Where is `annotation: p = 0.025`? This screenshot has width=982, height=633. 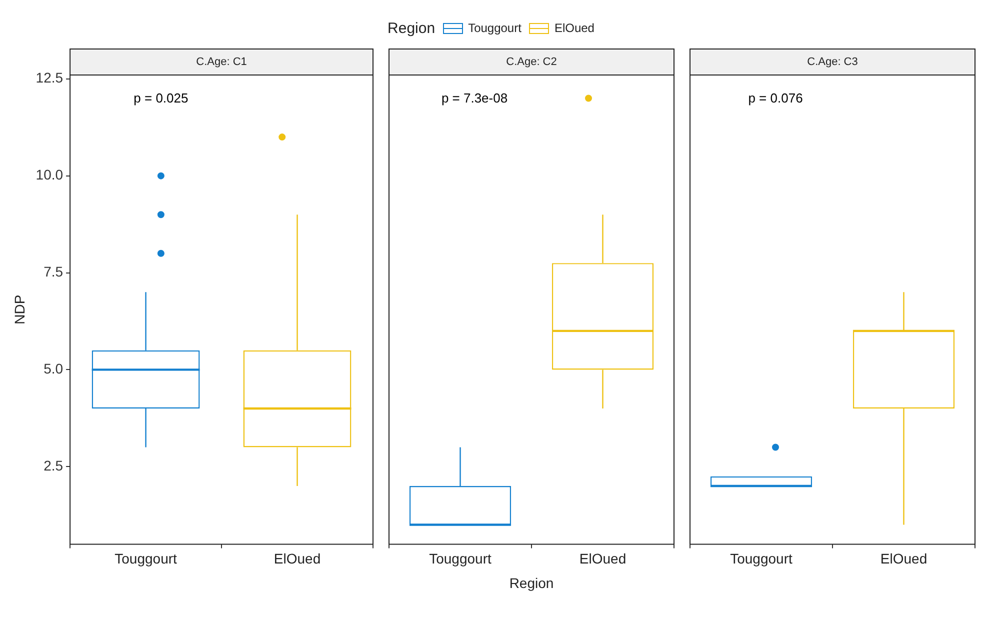
annotation: p = 0.025 is located at coordinates (161, 98).